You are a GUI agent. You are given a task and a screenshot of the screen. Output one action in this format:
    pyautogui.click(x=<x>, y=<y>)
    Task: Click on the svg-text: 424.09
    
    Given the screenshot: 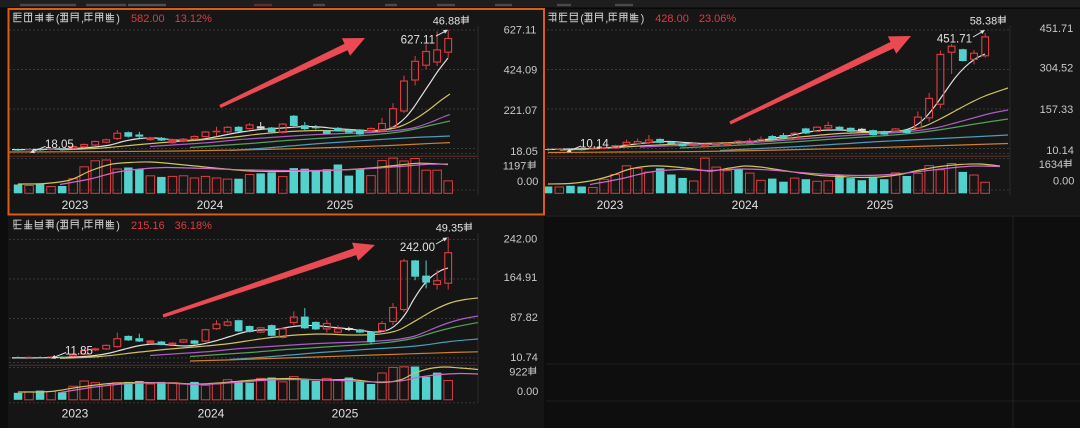 What is the action you would take?
    pyautogui.click(x=521, y=71)
    